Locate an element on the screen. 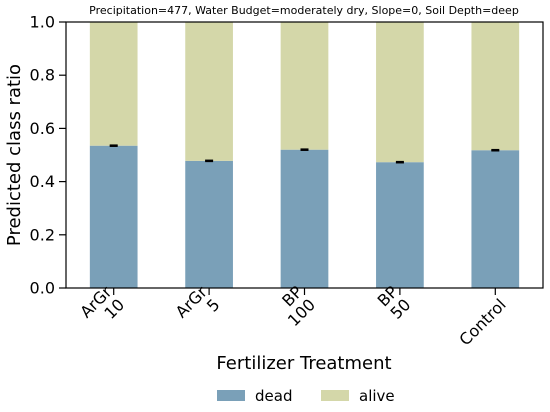 Image resolution: width=550 pixels, height=412 pixels. y-axis: 0.0 0.2 0.4 0.6 0.8 1.0 is located at coordinates (48, 155).